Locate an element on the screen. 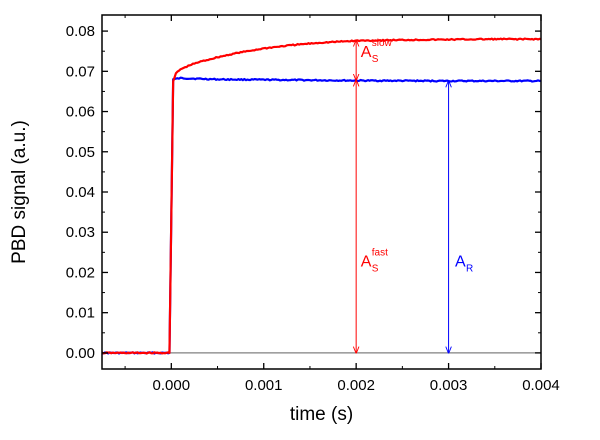  x-axis-title: time (s) is located at coordinates (321, 414).